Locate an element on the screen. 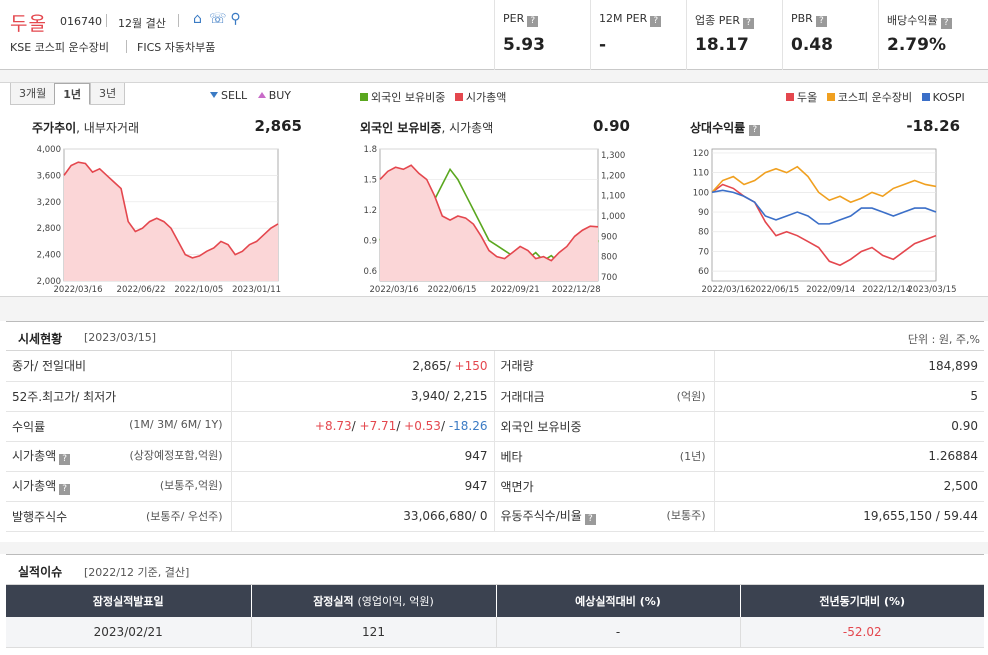 The image size is (988, 655). y-tick-label: 80 is located at coordinates (703, 233).